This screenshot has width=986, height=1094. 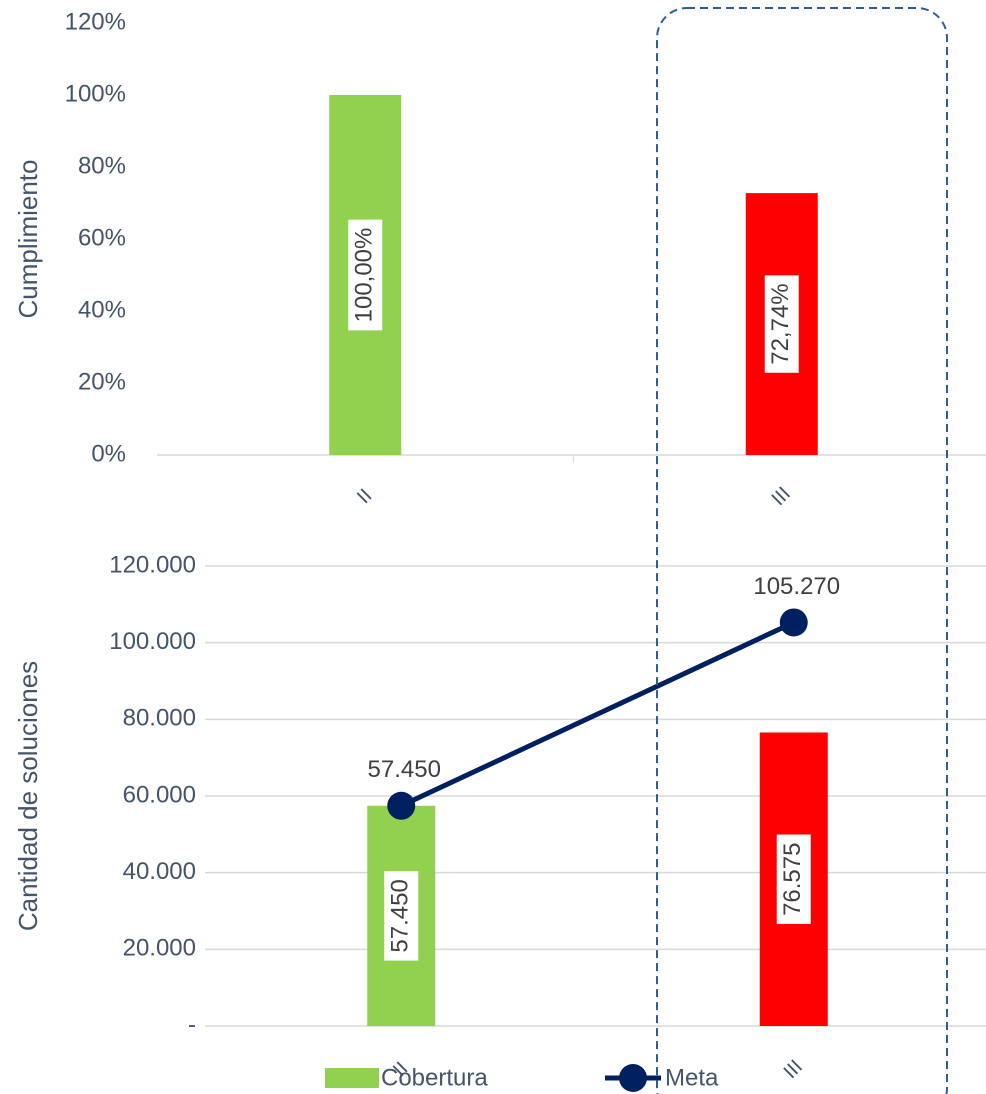 I want to click on line, so click(x=597, y=714).